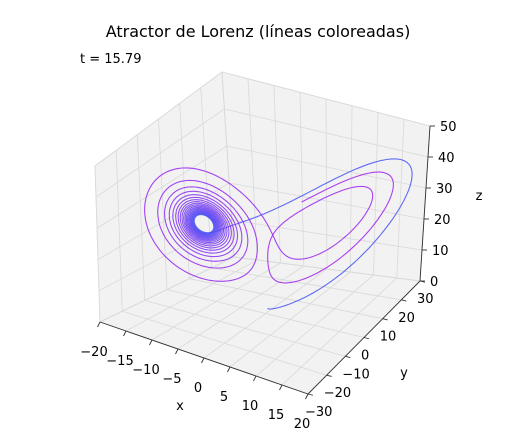 This screenshot has width=523, height=436. Describe the element at coordinates (258, 31) in the screenshot. I see `chart-title: Atractor de Lorenz (líneas coloreadas)` at that location.